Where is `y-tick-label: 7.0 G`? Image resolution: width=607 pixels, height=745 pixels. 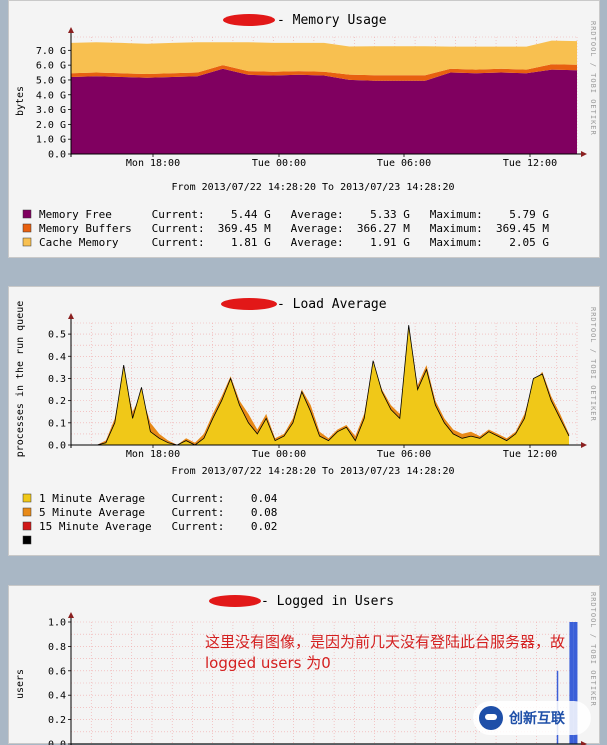
y-tick-label: 7.0 G is located at coordinates (51, 51).